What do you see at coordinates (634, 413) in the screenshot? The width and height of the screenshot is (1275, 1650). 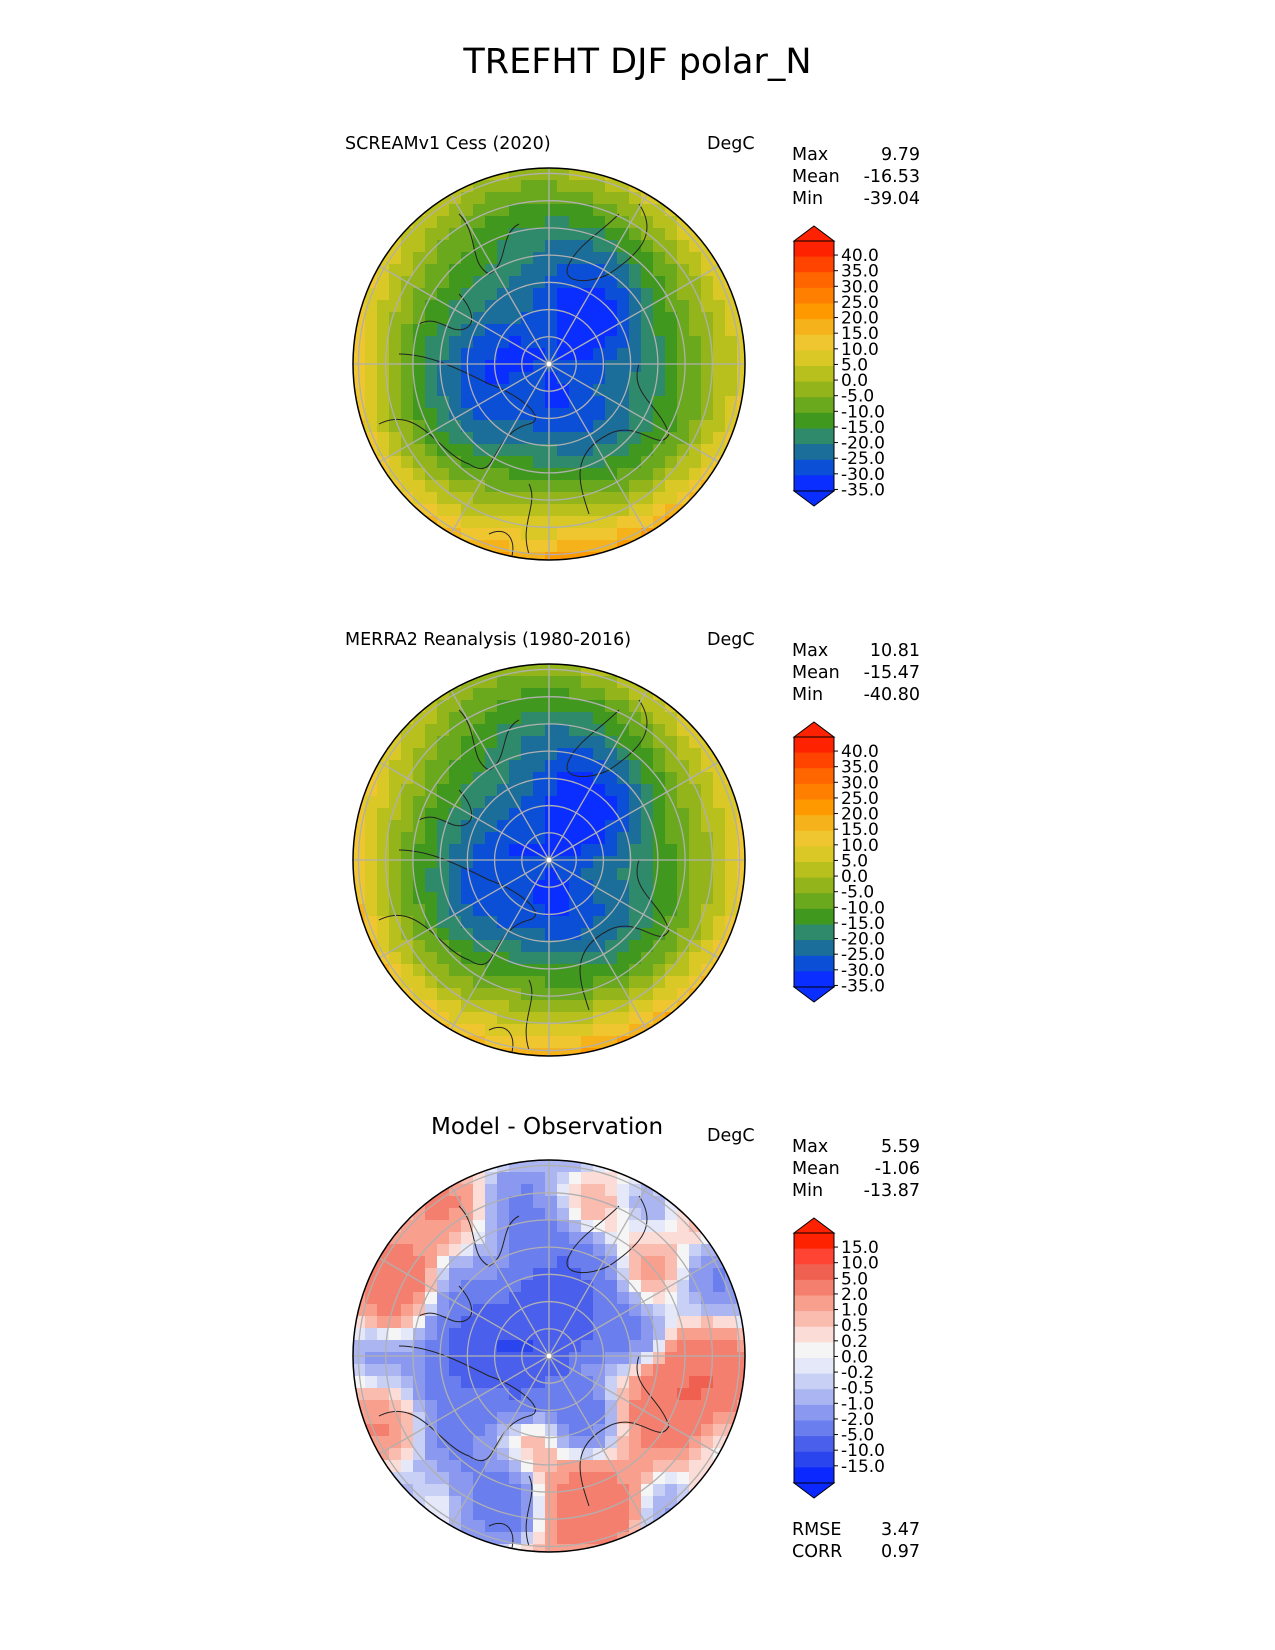 I see `meridian` at bounding box center [634, 413].